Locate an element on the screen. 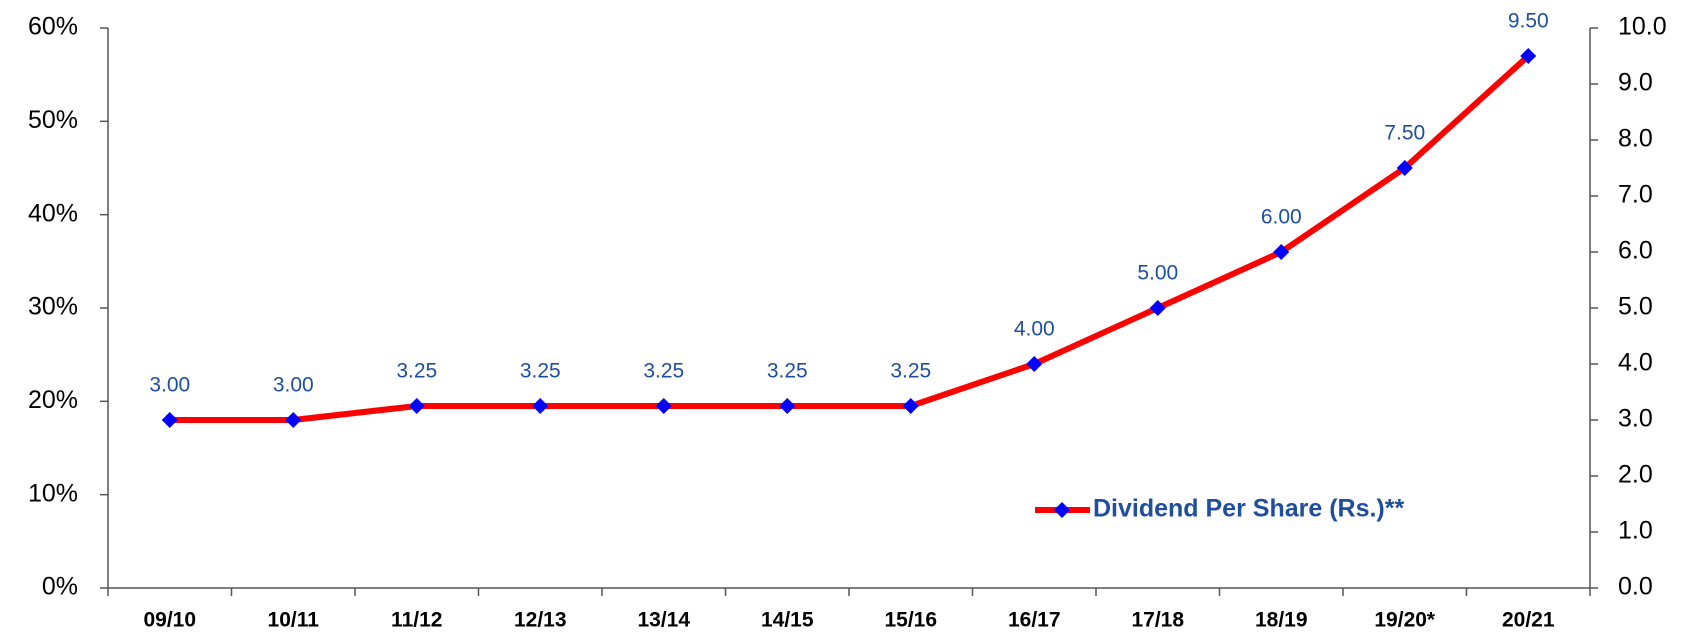 This screenshot has height=635, width=1690. y2-tick-label: 10.0 is located at coordinates (1642, 27).